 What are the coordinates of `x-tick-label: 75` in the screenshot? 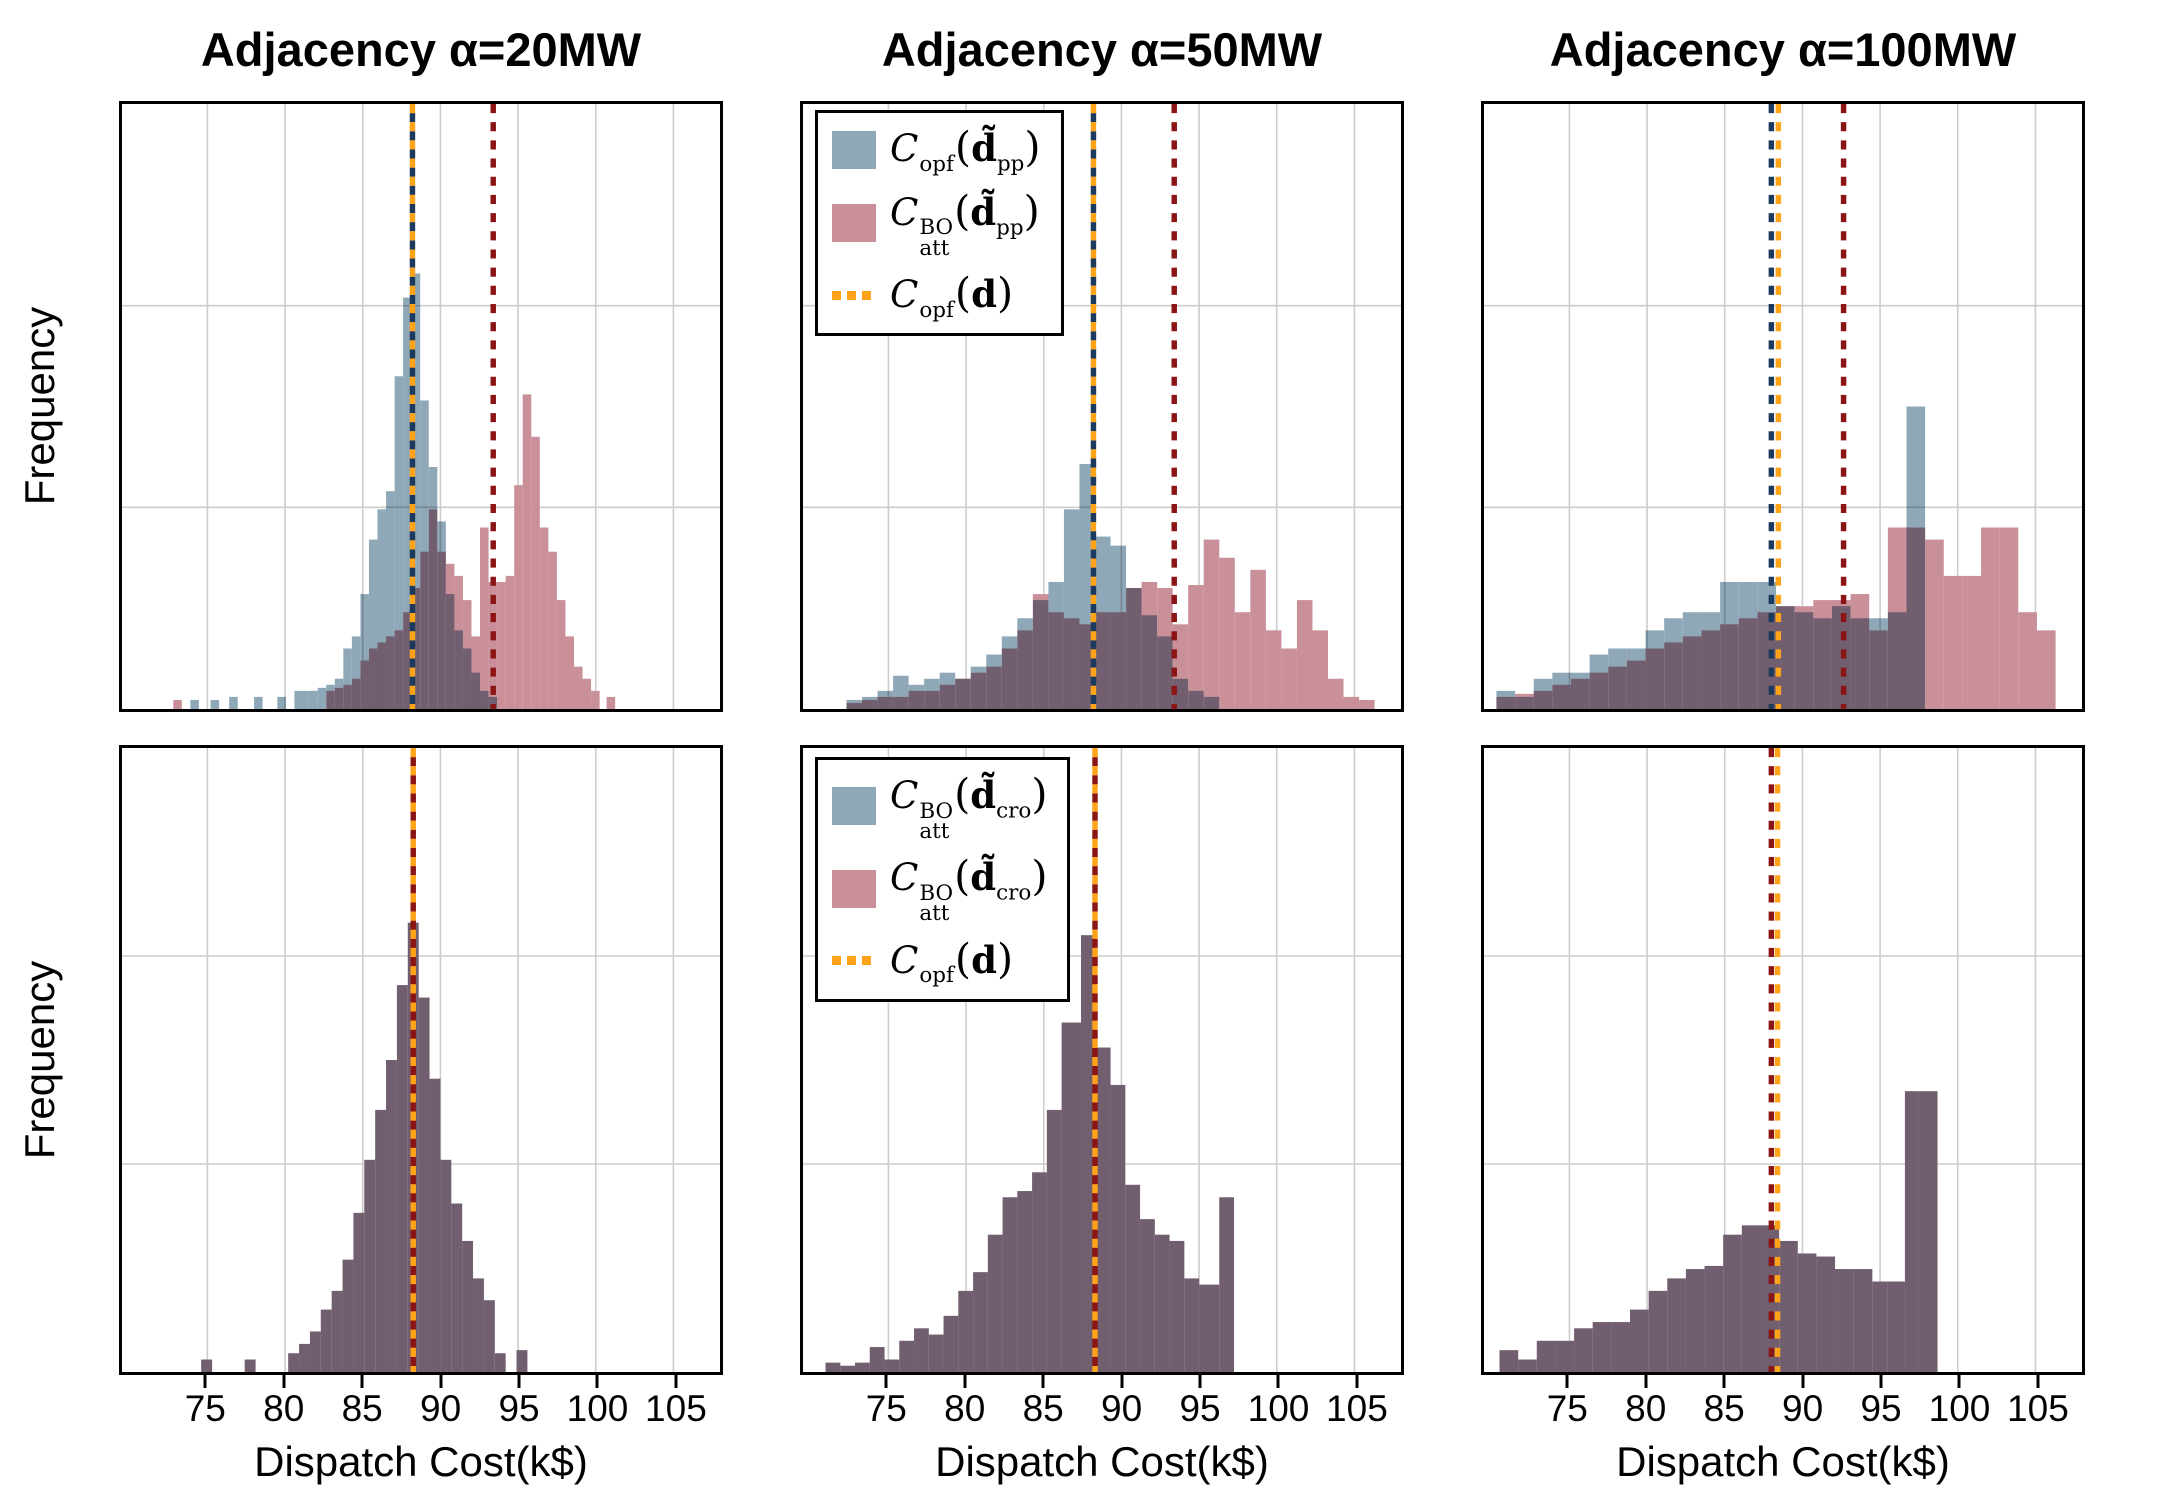 It's located at (886, 1408).